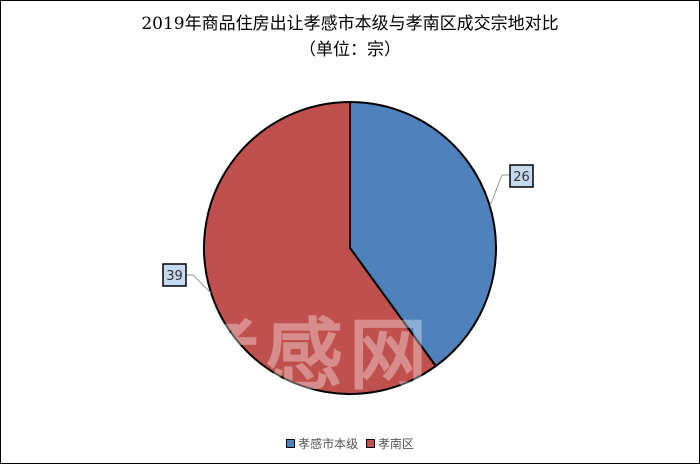 The image size is (700, 464). I want to click on data-label: 26, so click(521, 177).